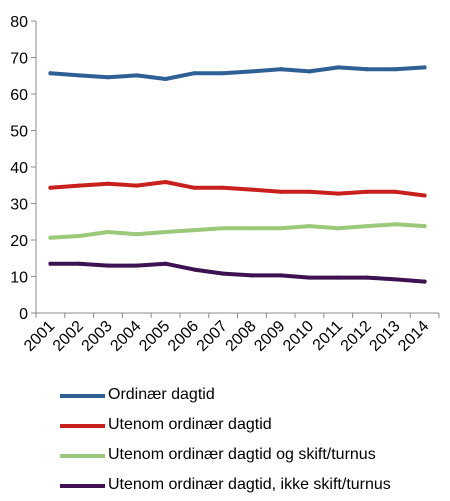 Image resolution: width=450 pixels, height=501 pixels. Describe the element at coordinates (19, 241) in the screenshot. I see `y-tick-label: 20` at that location.